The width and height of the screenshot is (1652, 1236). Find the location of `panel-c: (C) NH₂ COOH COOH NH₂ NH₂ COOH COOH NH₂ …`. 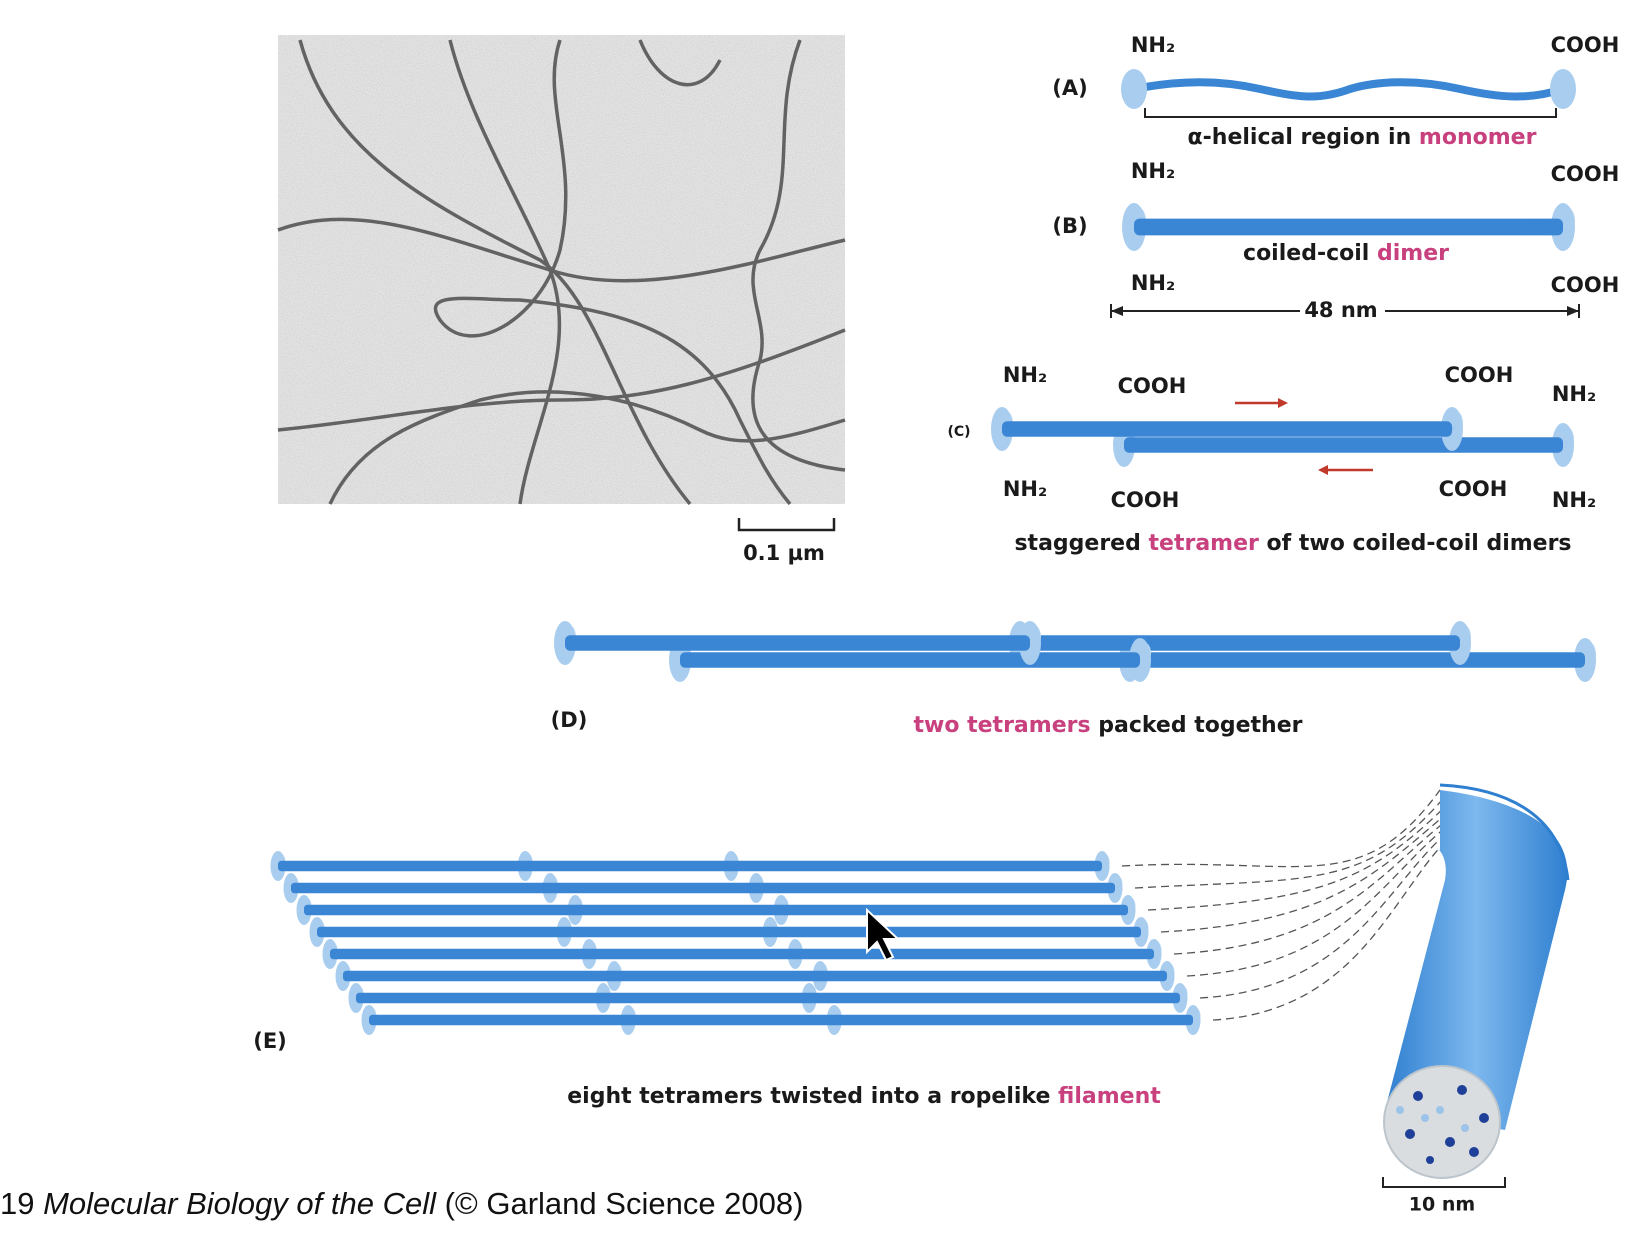

panel-c: (C) NH₂ COOH COOH NH₂ NH₂ COOH COOH NH₂ … is located at coordinates (1271, 459).